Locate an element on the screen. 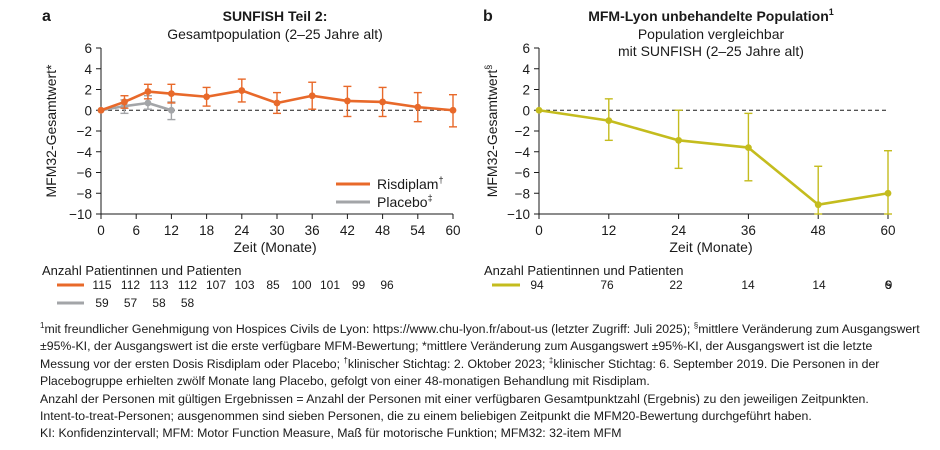  legend-risdiplam-label: Risdiplam† is located at coordinates (410, 183).